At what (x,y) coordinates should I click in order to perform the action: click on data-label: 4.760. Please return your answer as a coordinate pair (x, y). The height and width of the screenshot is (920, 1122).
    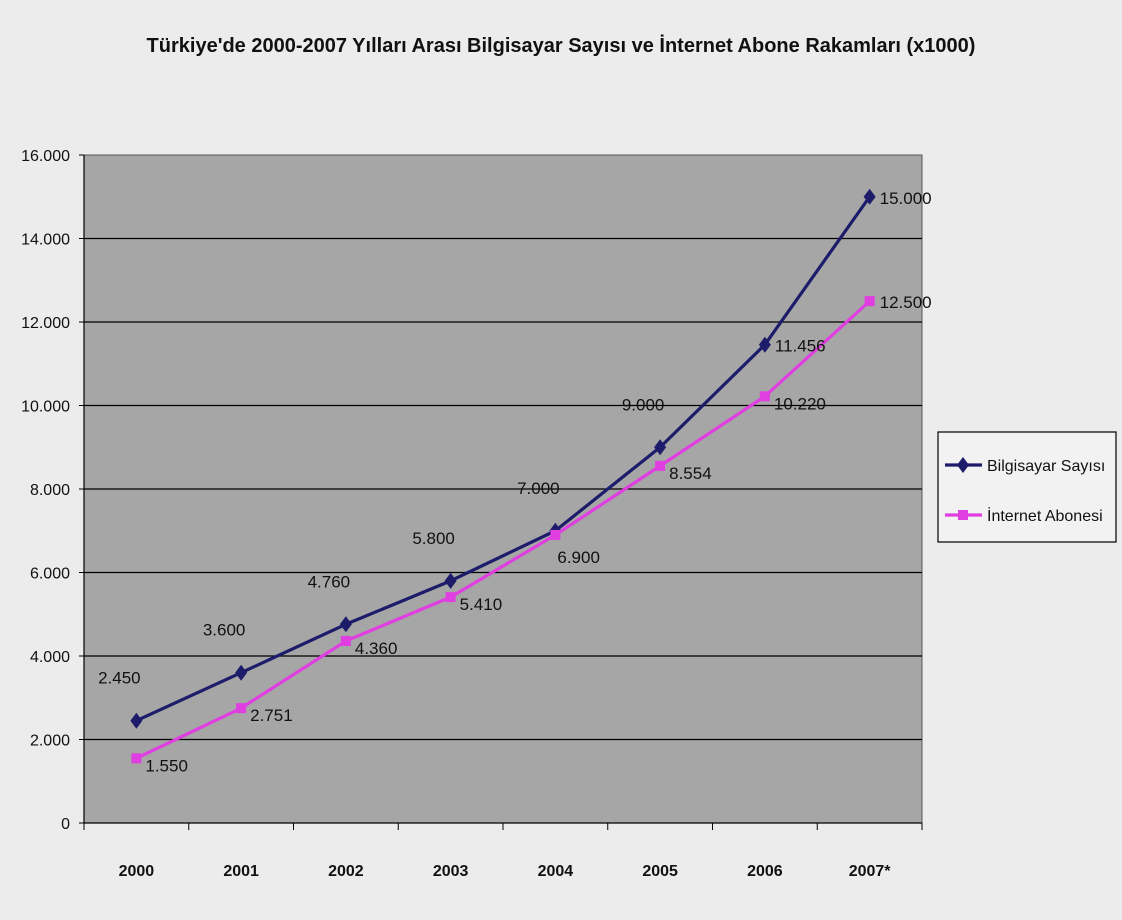
    Looking at the image, I should click on (329, 581).